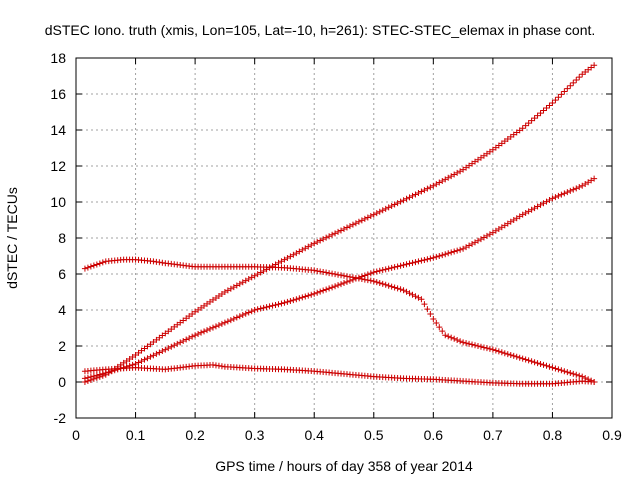 Image resolution: width=640 pixels, height=480 pixels. Describe the element at coordinates (58, 130) in the screenshot. I see `y-tick-label: 14` at that location.